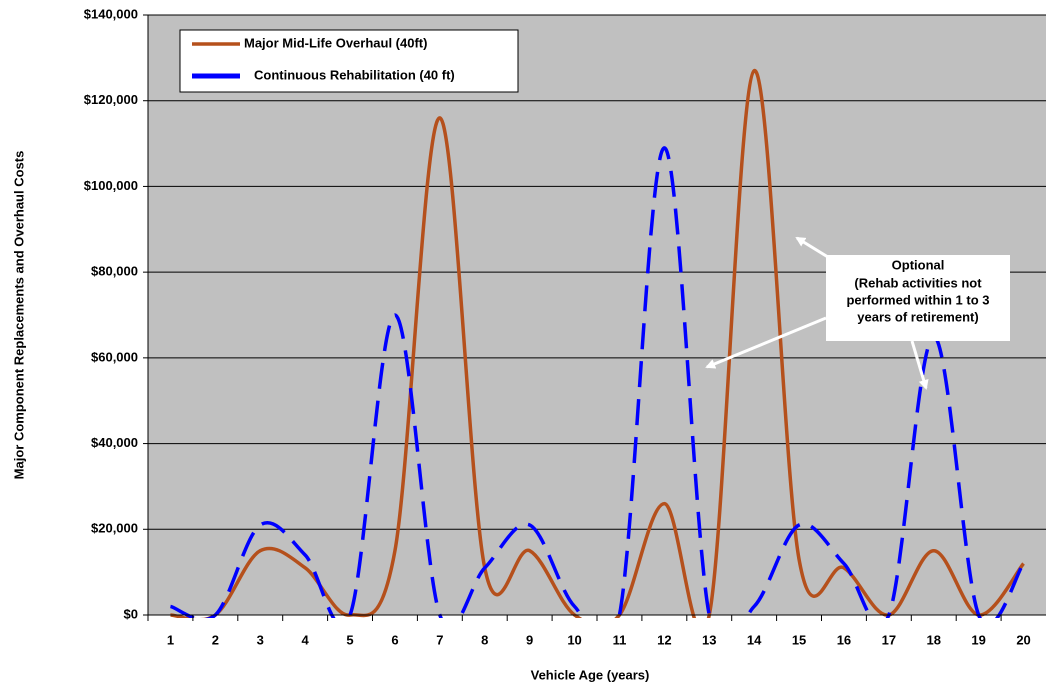 The image size is (1050, 692). Describe the element at coordinates (111, 99) in the screenshot. I see `y-tick-label: $120,000` at that location.